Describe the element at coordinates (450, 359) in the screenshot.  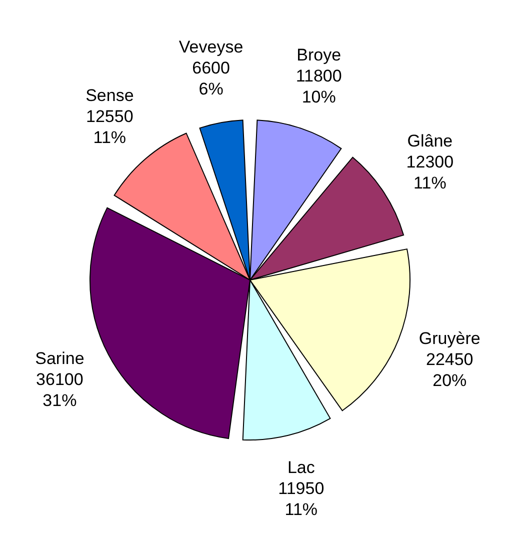
I see `data-label: 22450` at that location.